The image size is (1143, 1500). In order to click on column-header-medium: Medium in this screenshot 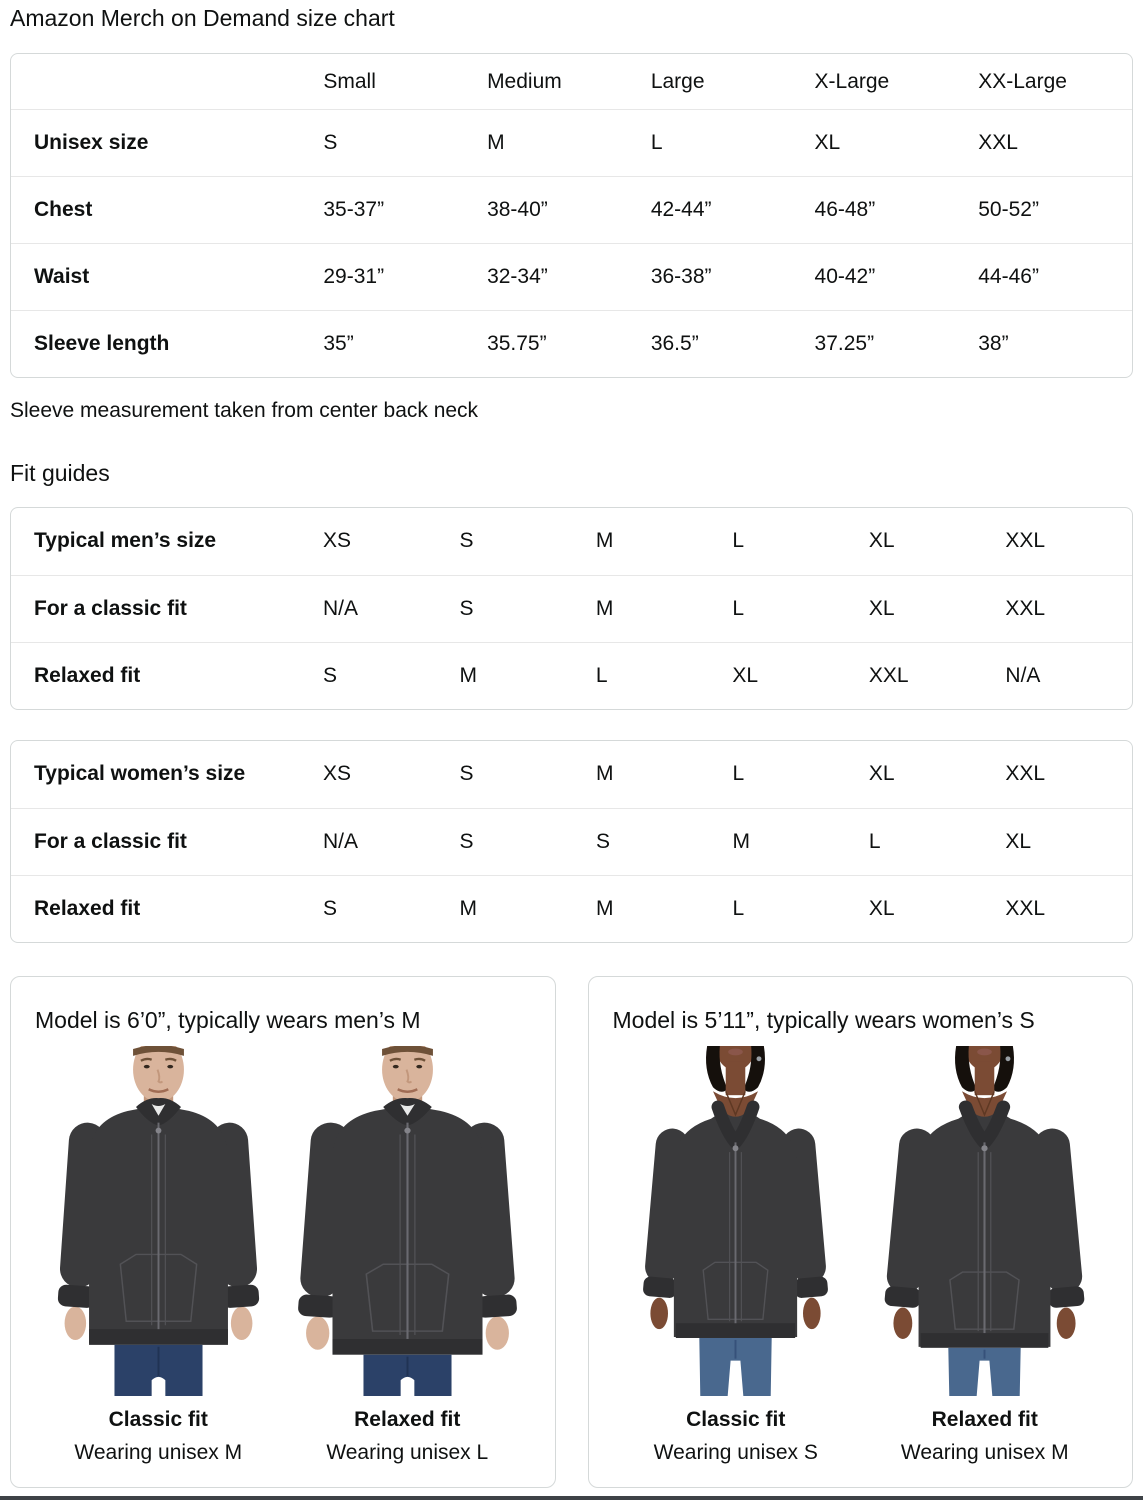, I will do `click(524, 81)`.